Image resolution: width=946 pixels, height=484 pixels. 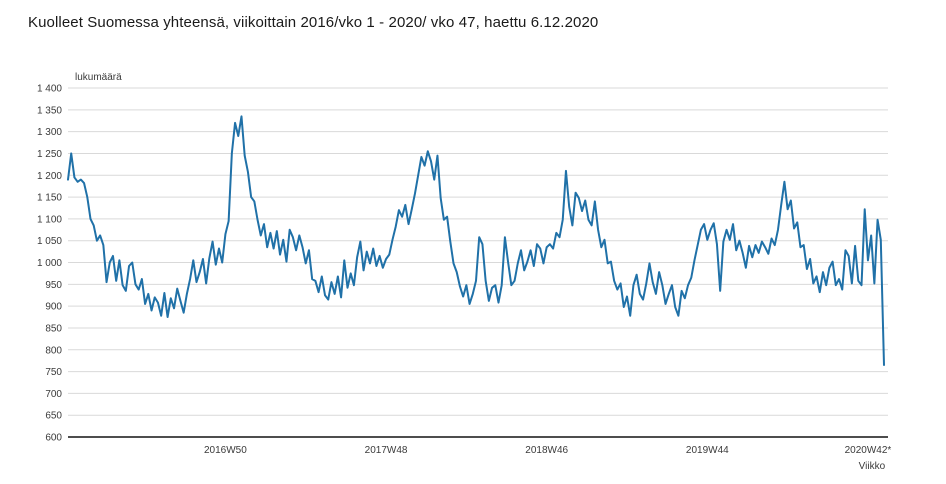 What do you see at coordinates (53, 350) in the screenshot?
I see `y-tick-label: 800` at bounding box center [53, 350].